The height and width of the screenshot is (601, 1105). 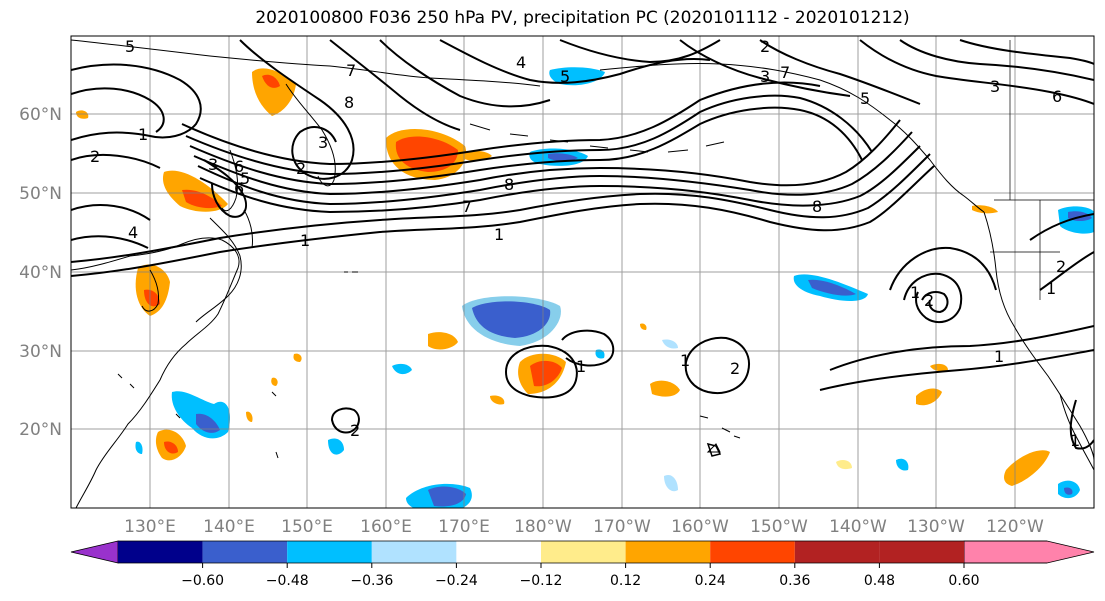 I want to click on kamchatka-coast, so click(x=310, y=135).